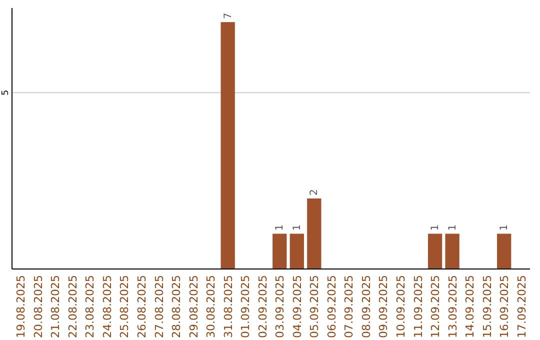  Describe the element at coordinates (177, 306) in the screenshot. I see `x-tick-label: 28.08.2025` at that location.